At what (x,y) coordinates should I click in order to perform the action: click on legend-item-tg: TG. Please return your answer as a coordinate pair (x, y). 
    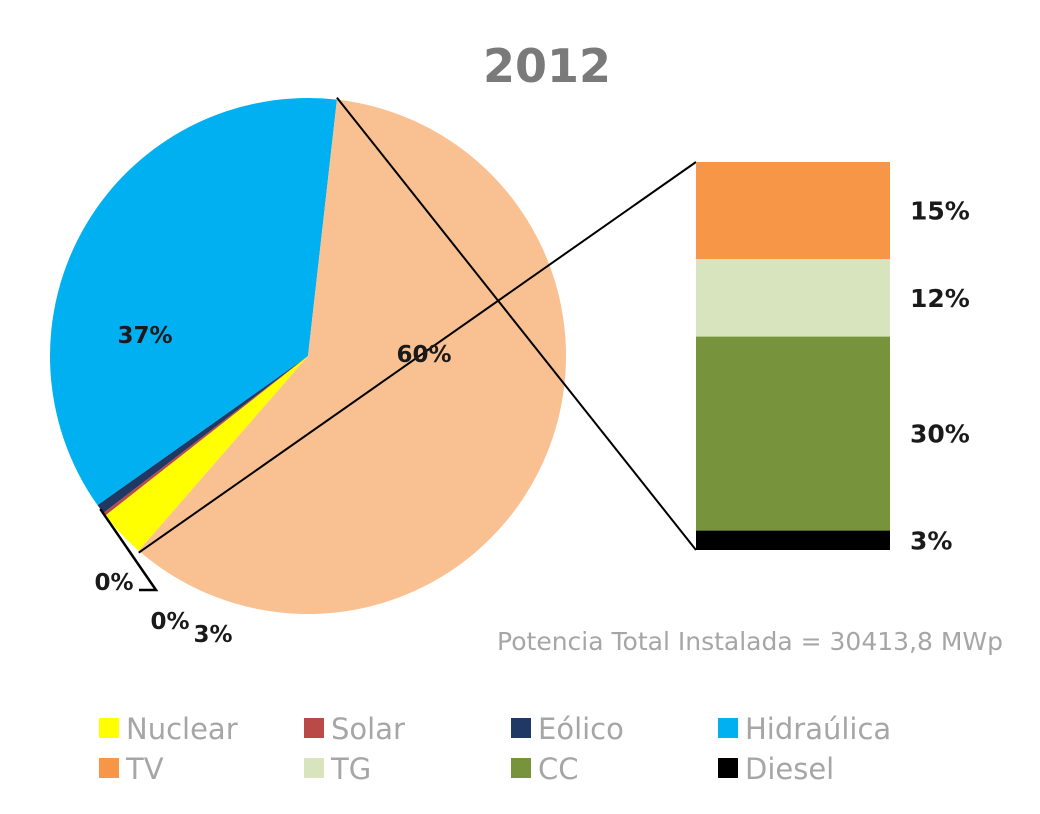
    Looking at the image, I should click on (337, 769).